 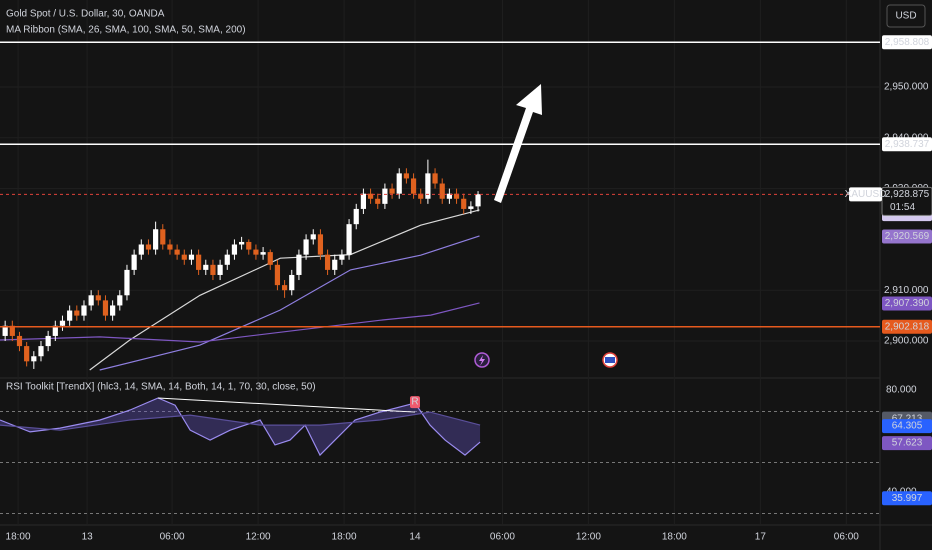 I want to click on x-tick-label: 17, so click(x=761, y=537).